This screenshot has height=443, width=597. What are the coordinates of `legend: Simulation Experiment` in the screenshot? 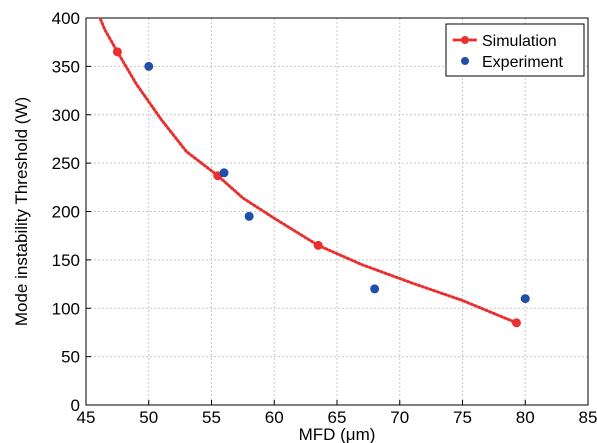 It's located at (515, 50).